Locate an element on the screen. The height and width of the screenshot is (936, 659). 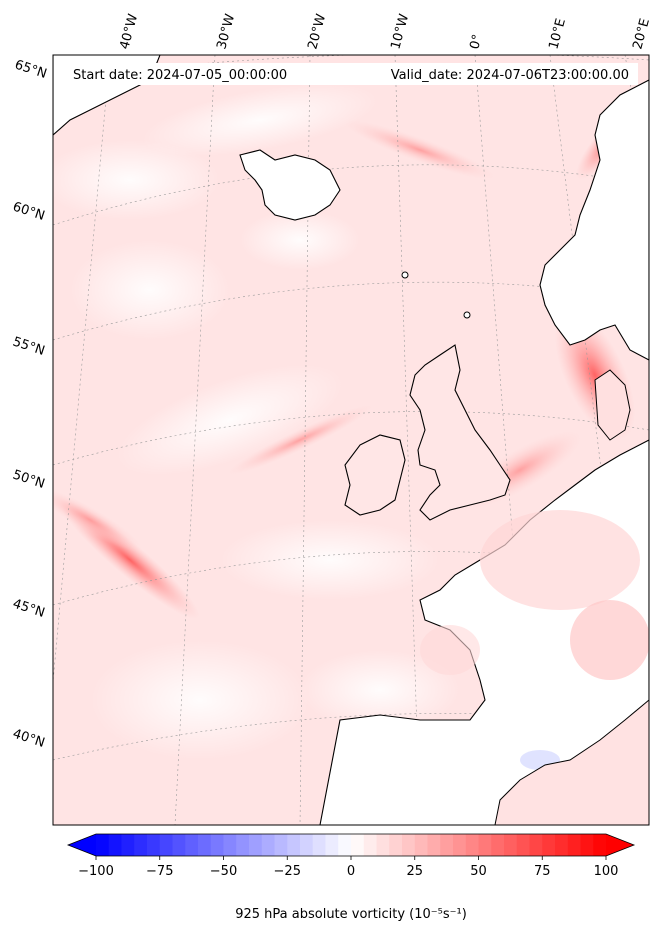
colorbar-tick-label: 100 is located at coordinates (606, 871).